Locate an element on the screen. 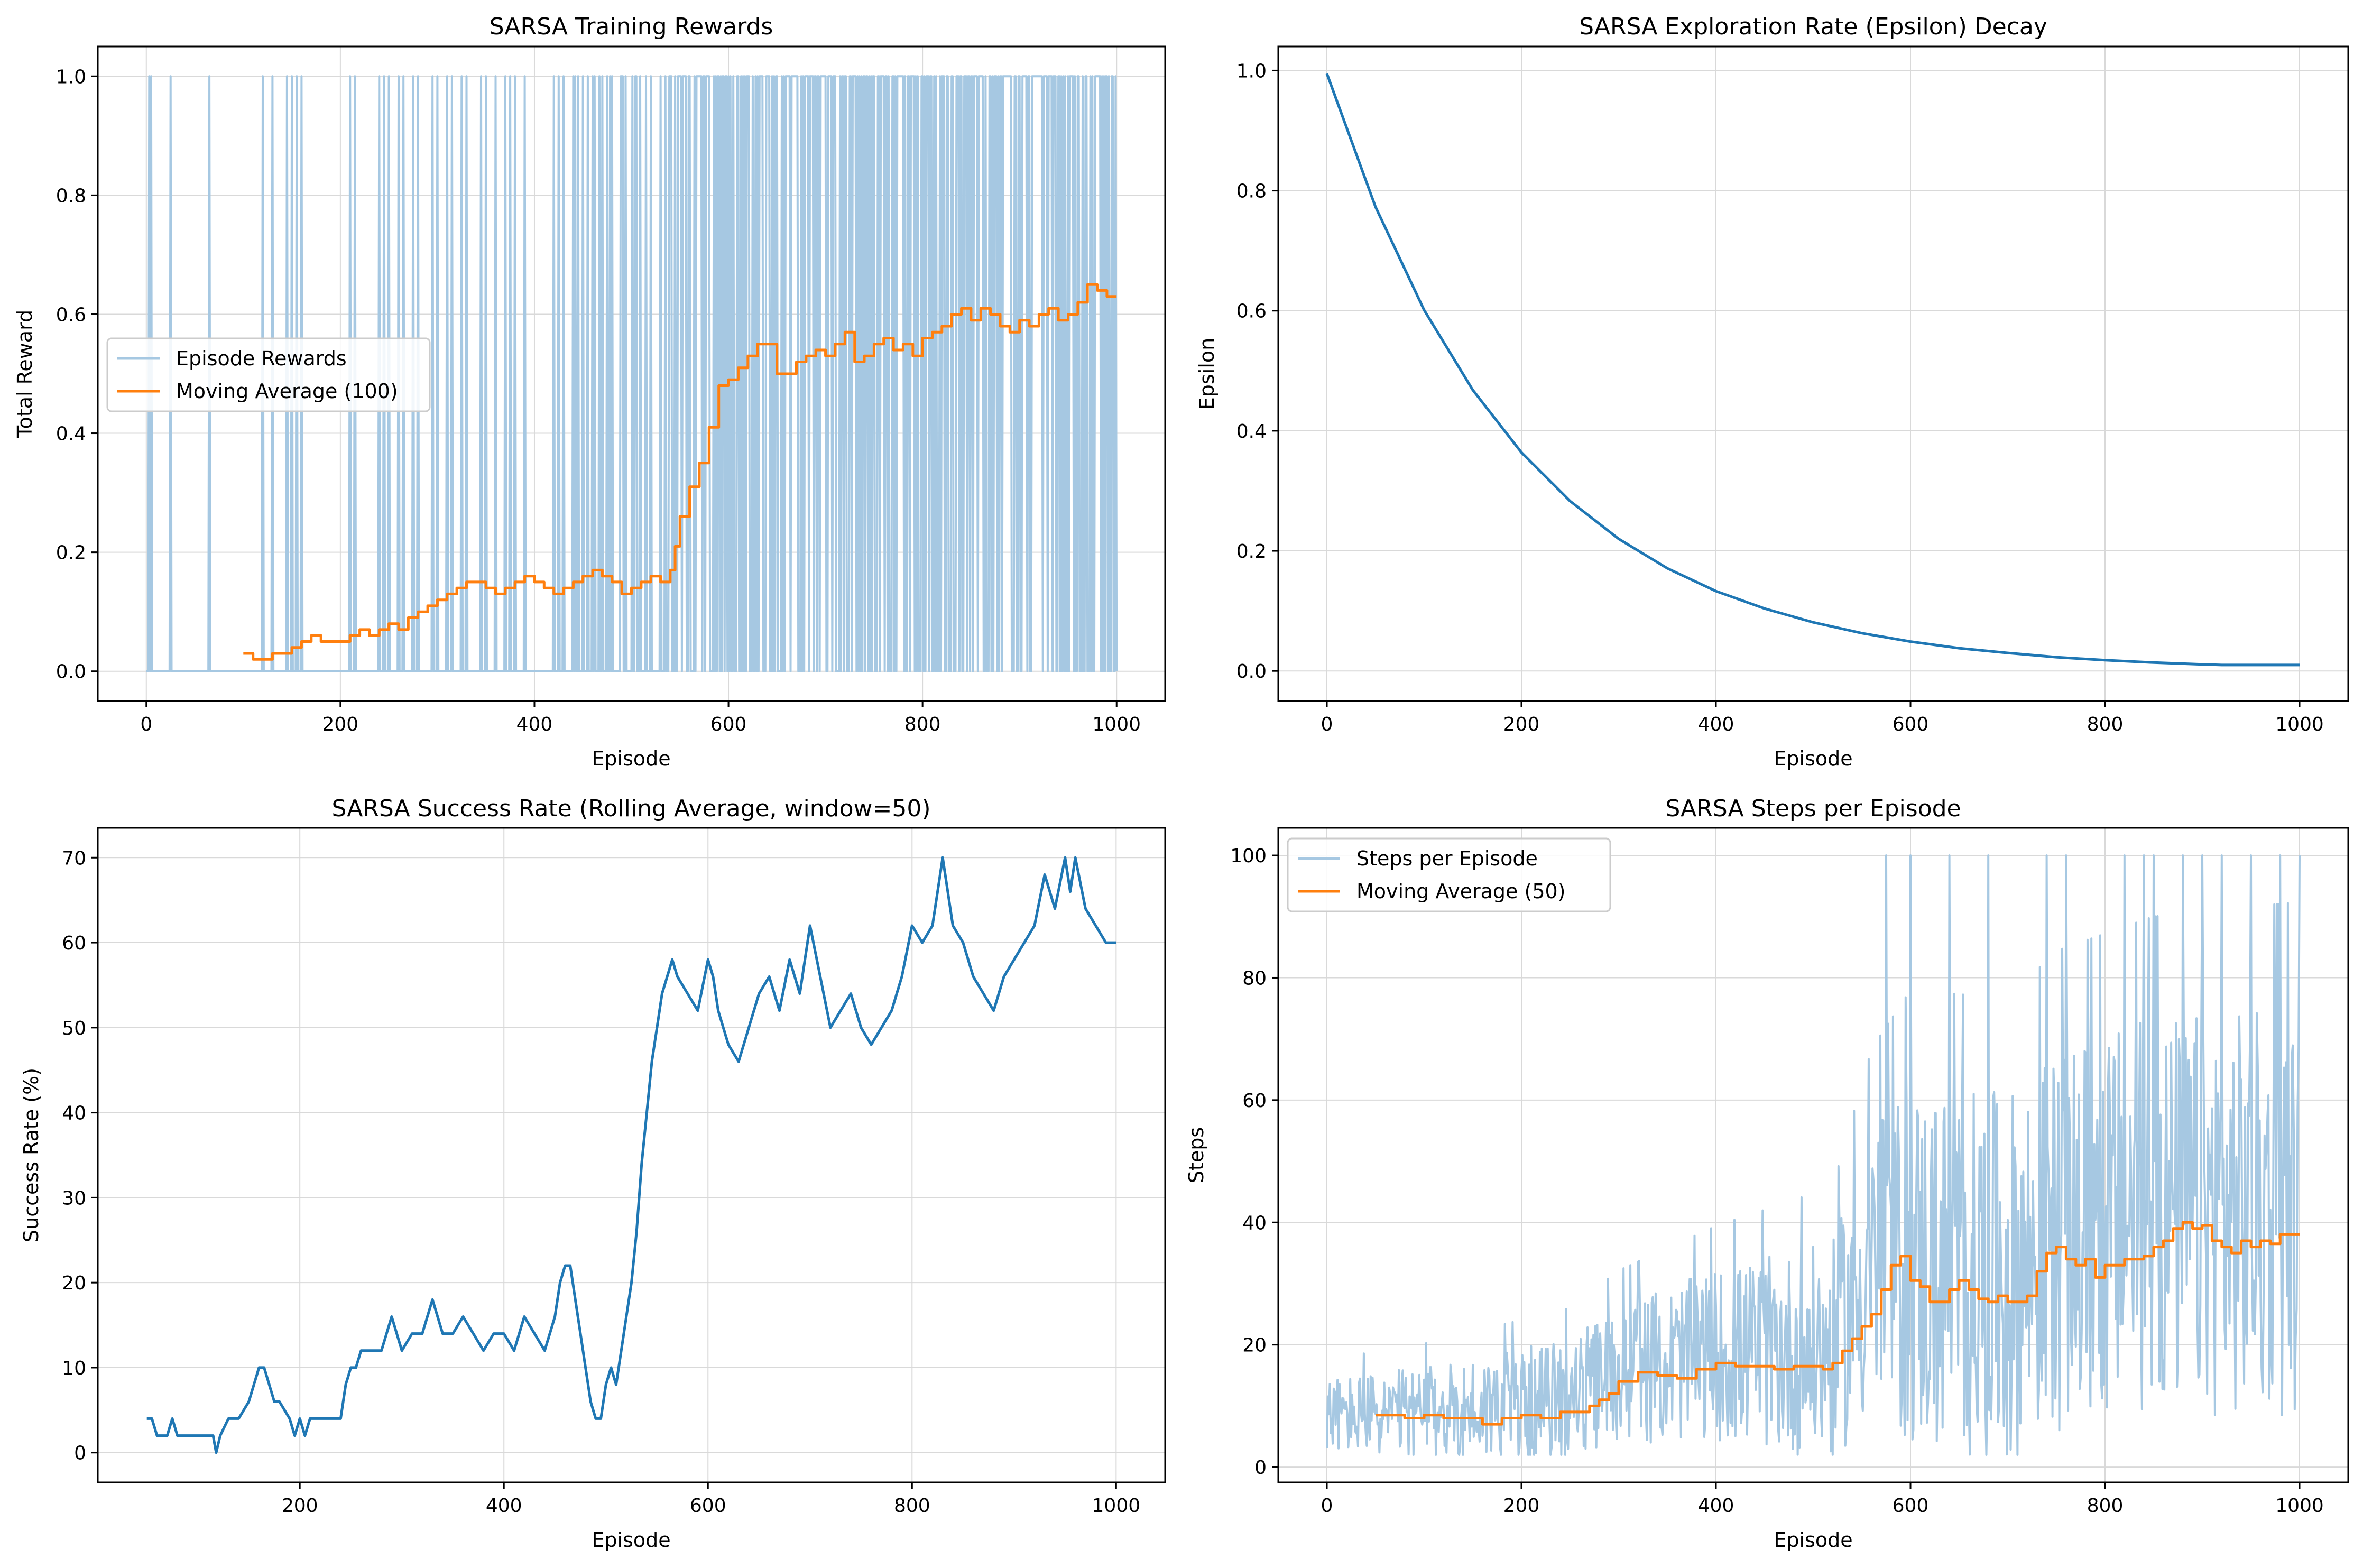  rewards-ytick-label: 0.8 is located at coordinates (71, 196).